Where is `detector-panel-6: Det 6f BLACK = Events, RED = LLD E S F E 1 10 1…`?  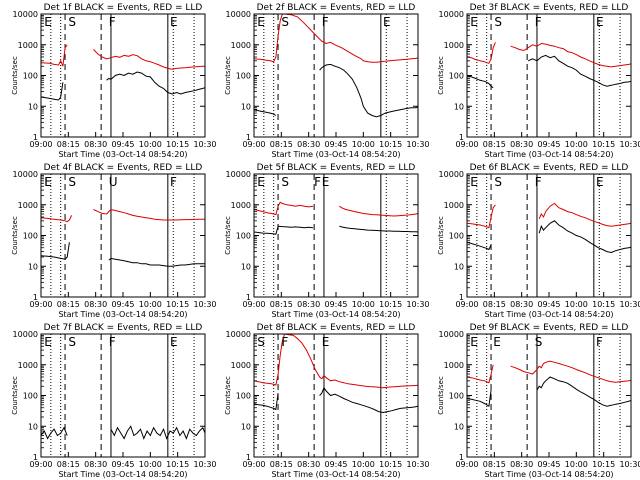 detector-panel-6: Det 6f BLACK = Events, RED = LLD E S F E 1 10 1… is located at coordinates (538, 241).